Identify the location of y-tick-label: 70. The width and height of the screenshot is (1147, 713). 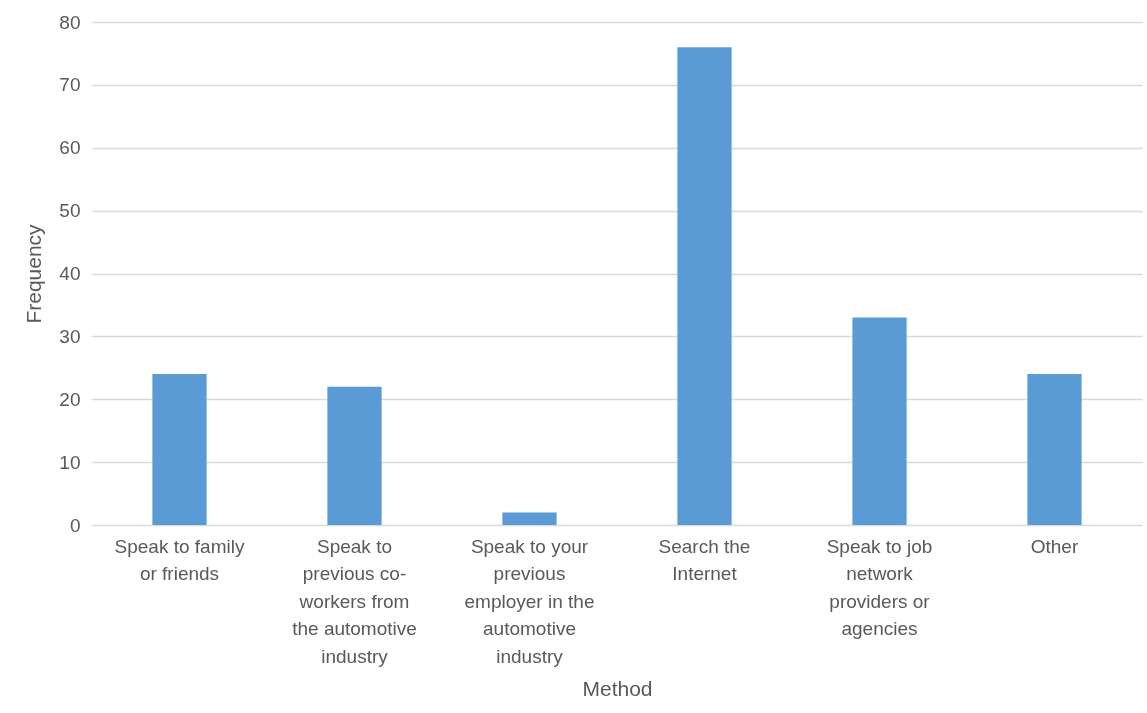
(70, 85).